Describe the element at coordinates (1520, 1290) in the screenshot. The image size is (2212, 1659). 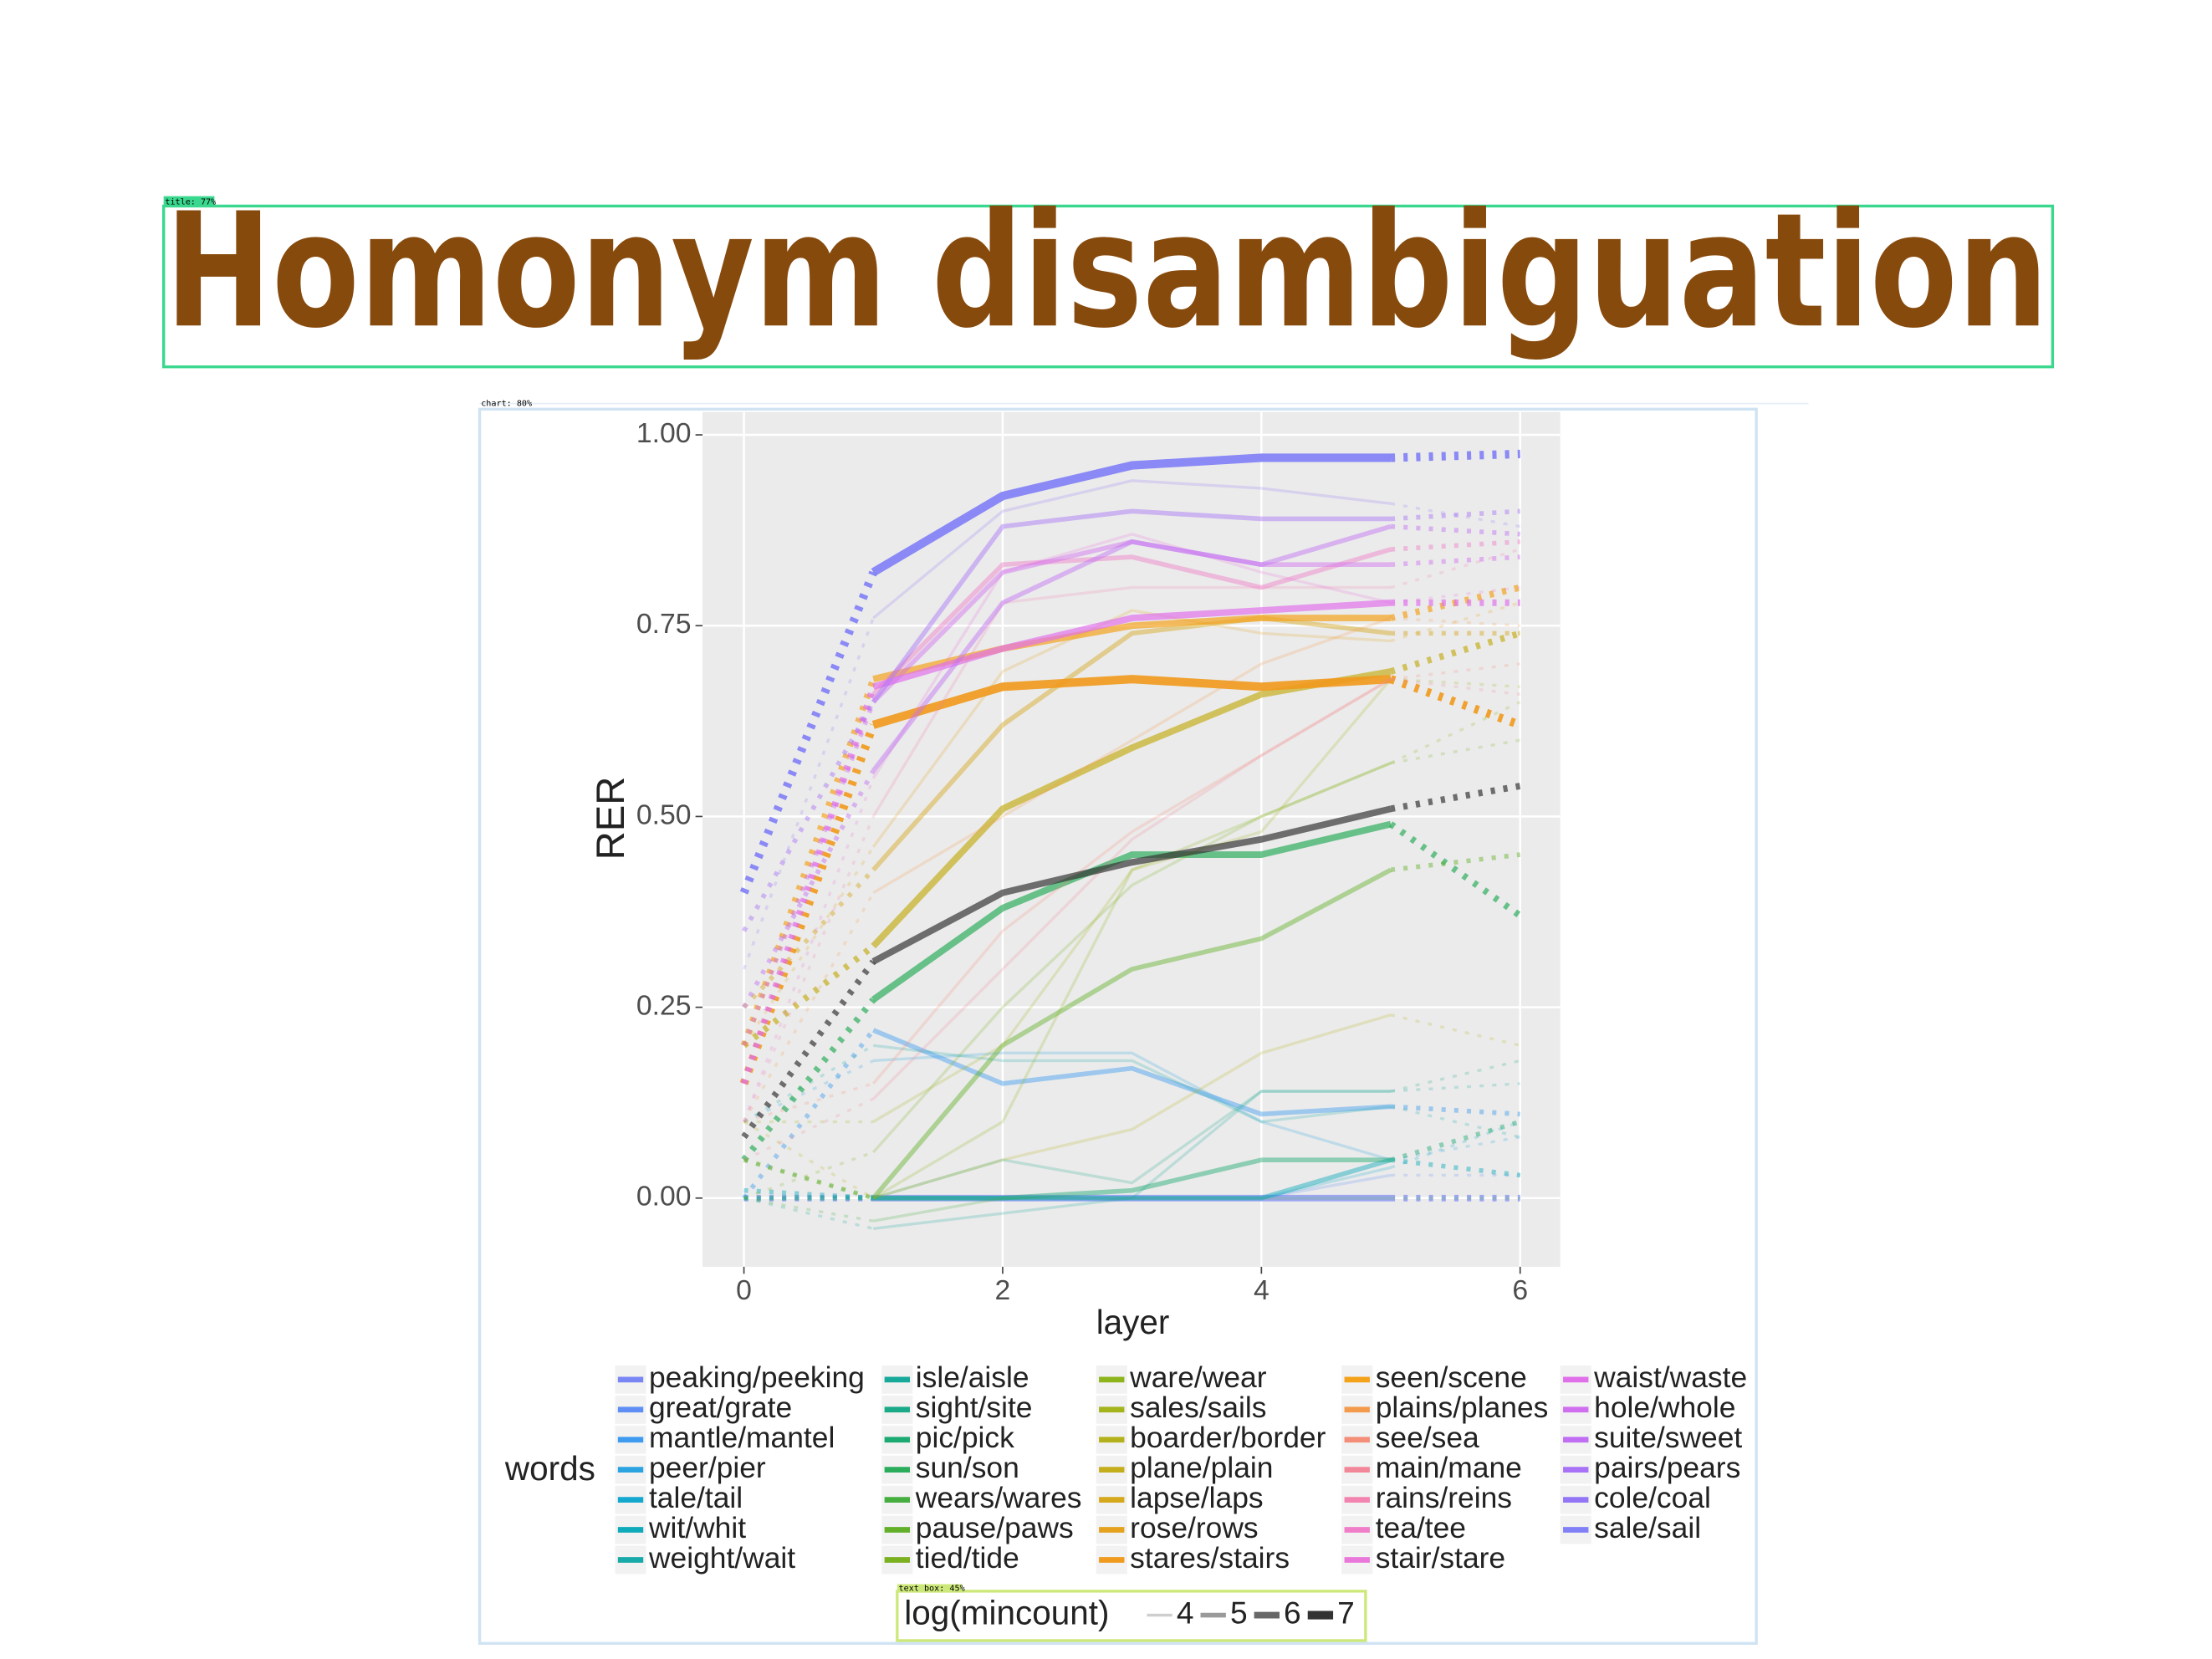
I see `x-tick-label: 6` at that location.